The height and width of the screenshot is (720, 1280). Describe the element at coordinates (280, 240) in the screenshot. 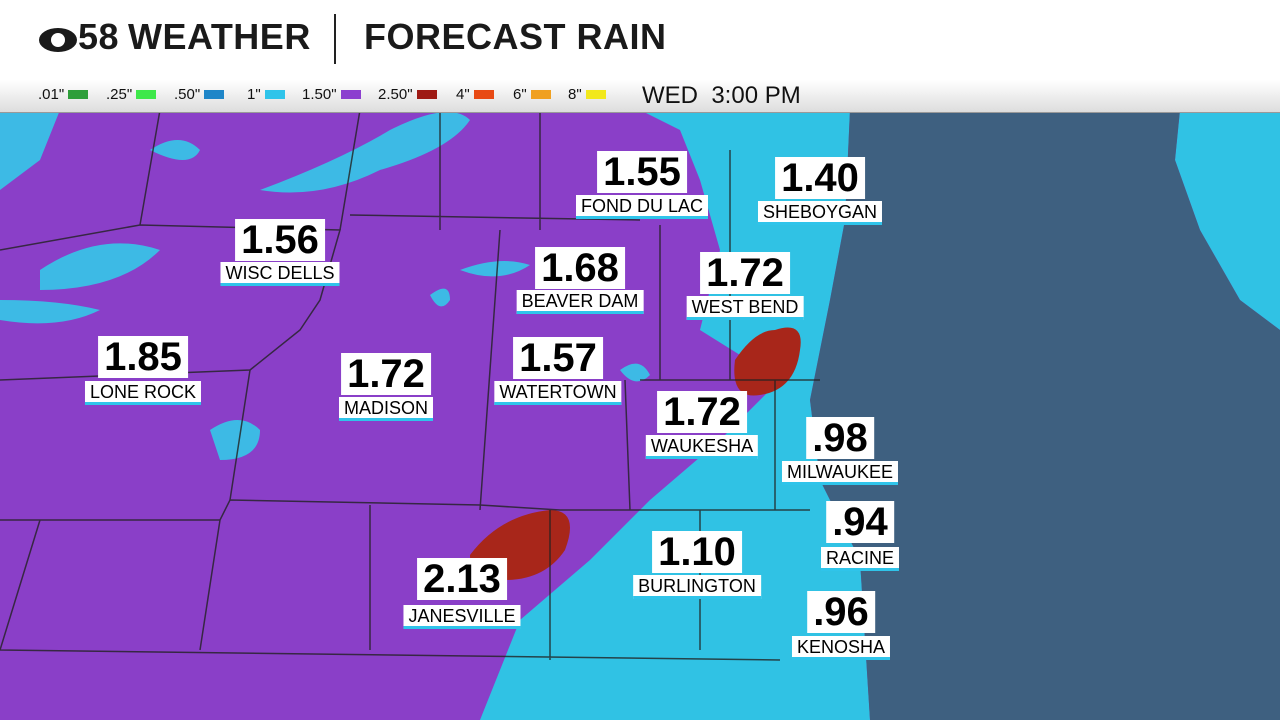

I see `city-value: 1.56` at that location.